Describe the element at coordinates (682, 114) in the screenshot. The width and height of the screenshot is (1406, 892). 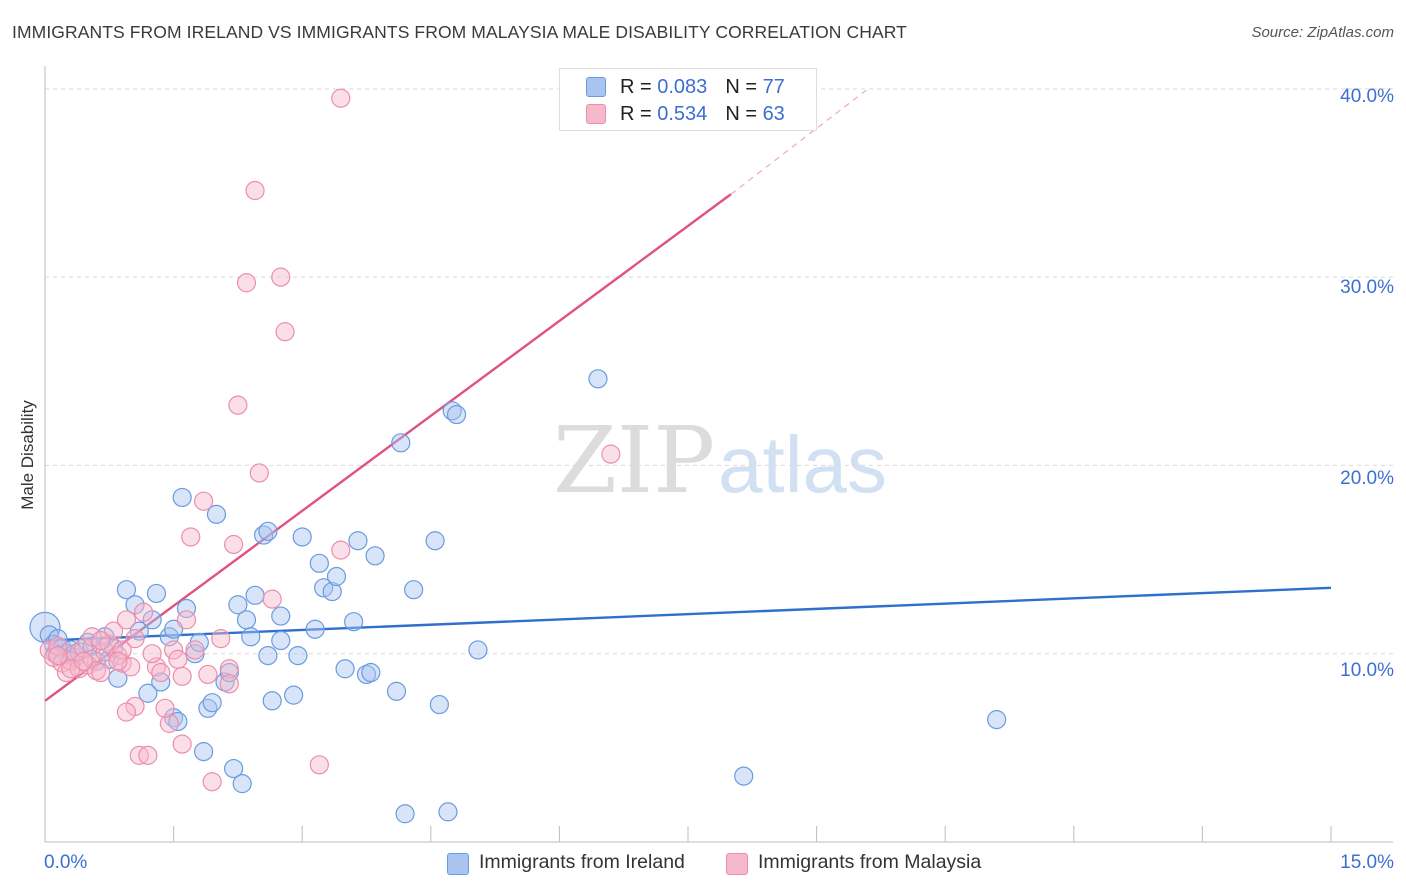
I see `malaysia-r-value: 0.534` at that location.